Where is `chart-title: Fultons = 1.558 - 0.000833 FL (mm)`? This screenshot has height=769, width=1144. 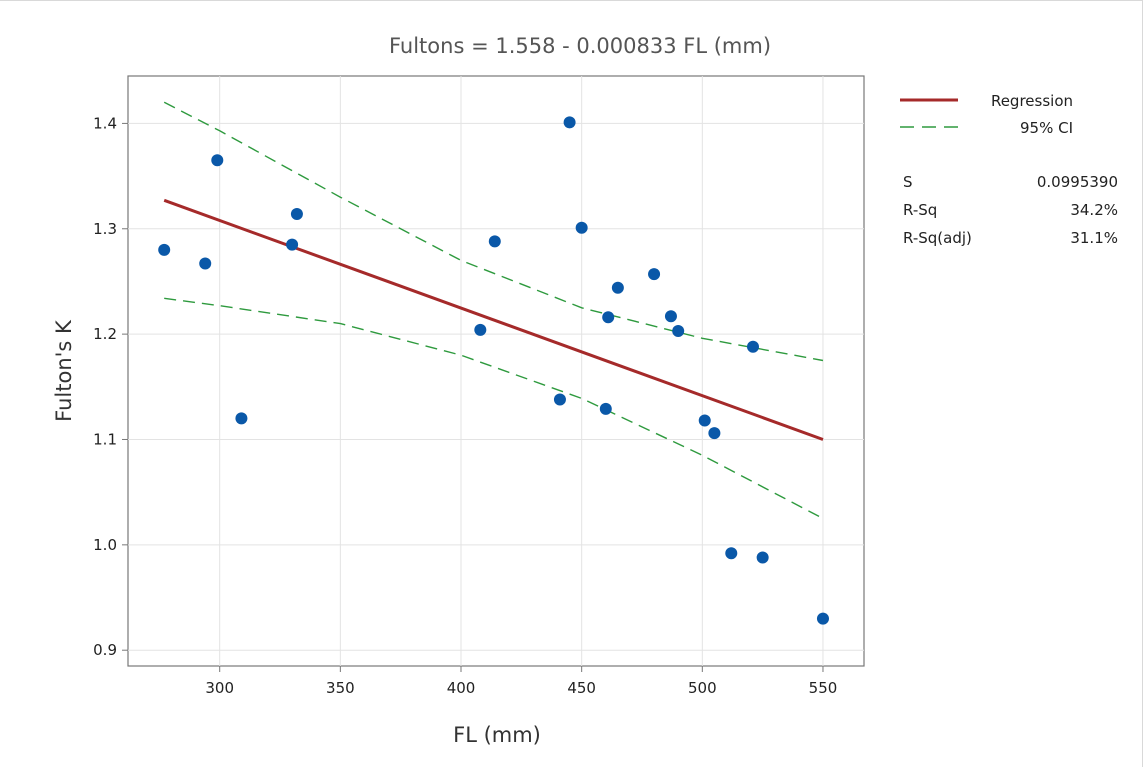
chart-title: Fultons = 1.558 - 0.000833 FL (mm) is located at coordinates (580, 46).